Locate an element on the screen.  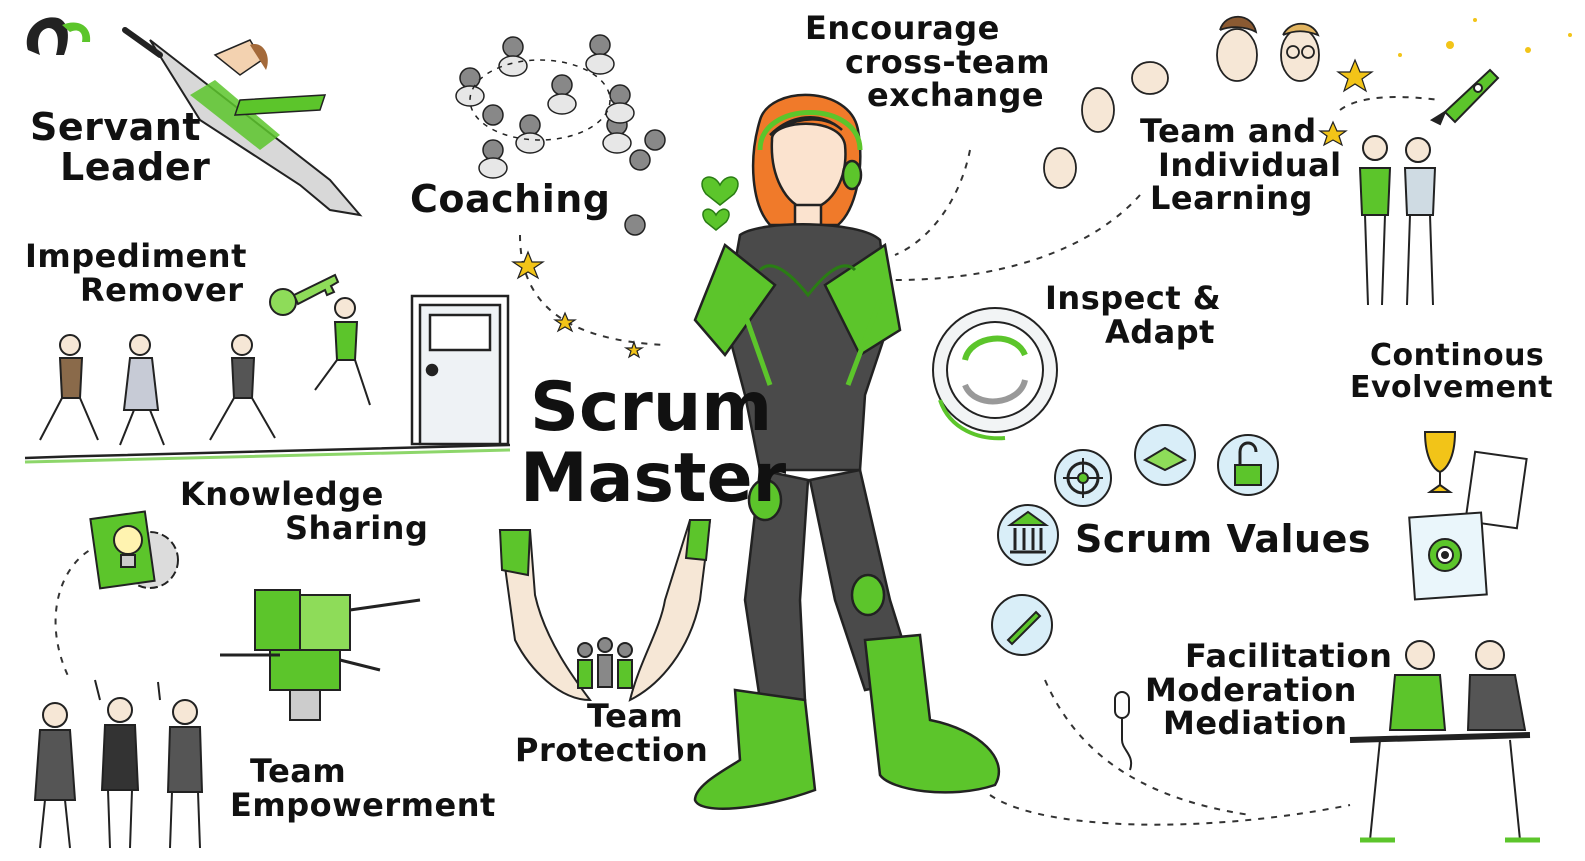
lightbulb-gear-icon is located at coordinates (134, 550).